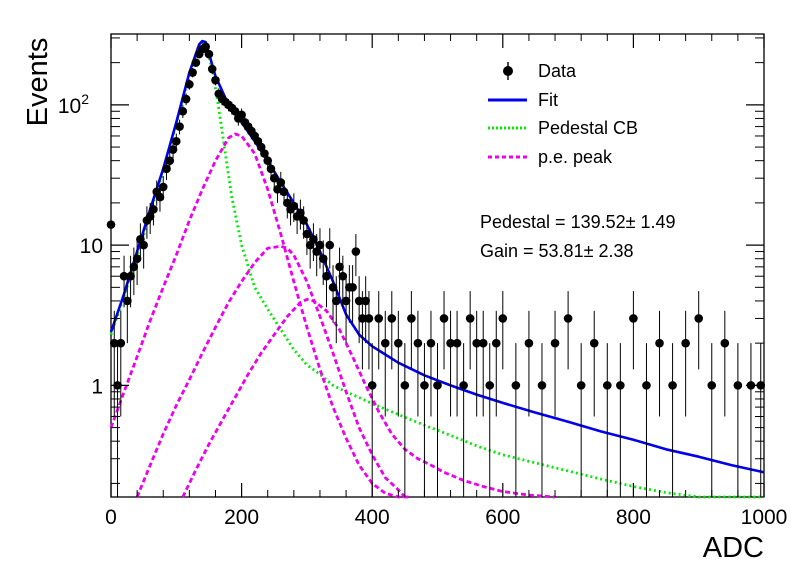  What do you see at coordinates (557, 71) in the screenshot?
I see `legend-label-data: Data` at bounding box center [557, 71].